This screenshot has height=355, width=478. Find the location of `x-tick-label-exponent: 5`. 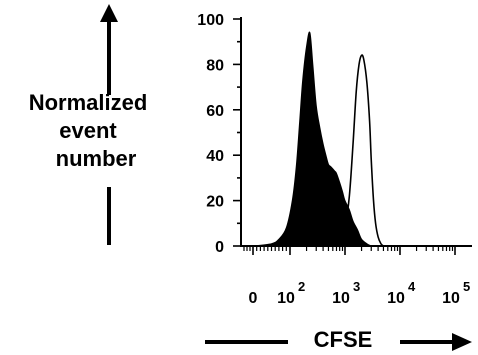

x-tick-label-exponent: 5 is located at coordinates (466, 286).